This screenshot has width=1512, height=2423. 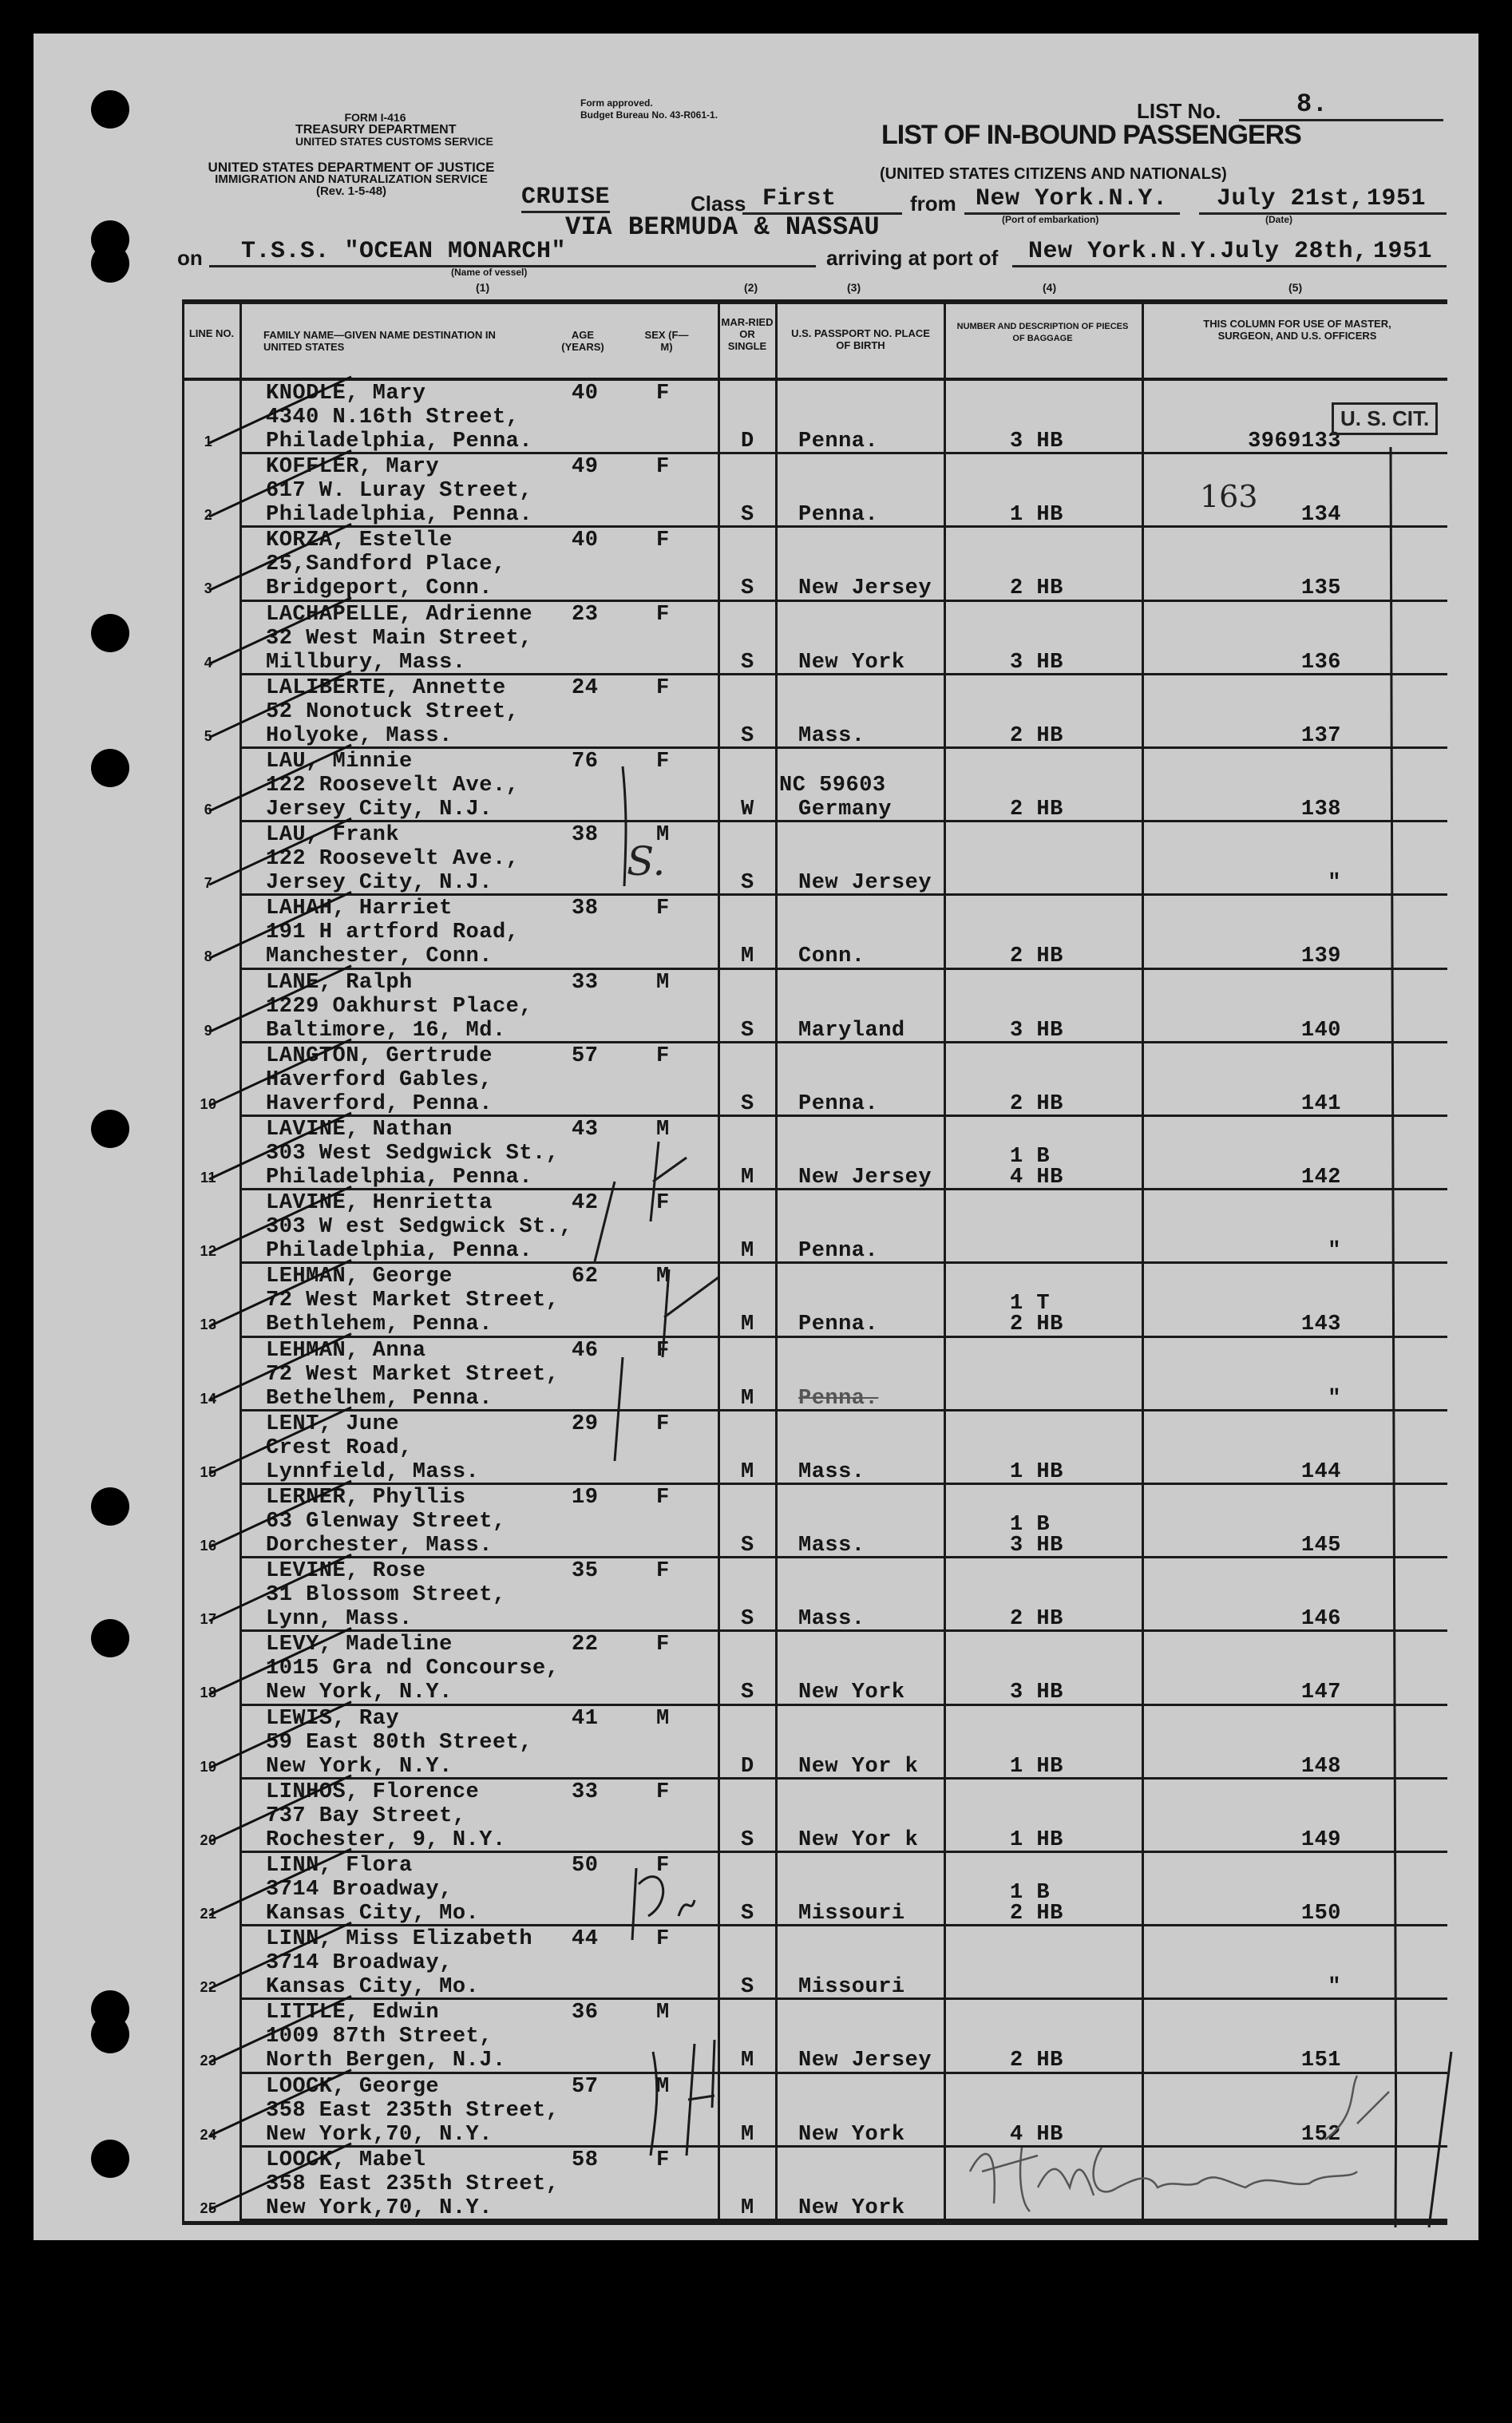 What do you see at coordinates (1283, 200) in the screenshot?
I see `departure-date: July 21st,` at bounding box center [1283, 200].